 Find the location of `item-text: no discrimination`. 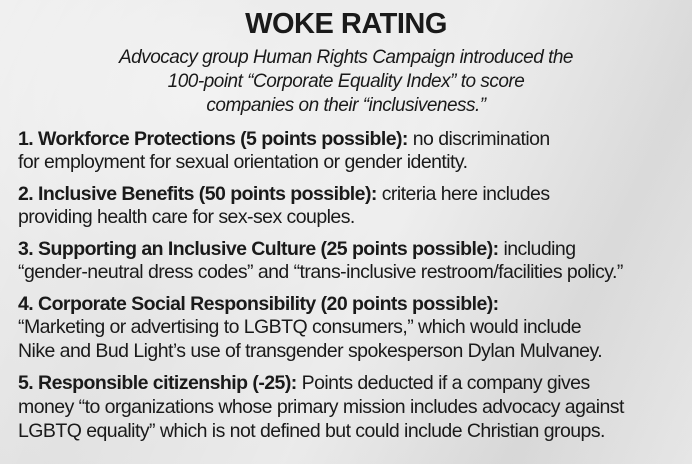

item-text: no discrimination is located at coordinates (479, 139).